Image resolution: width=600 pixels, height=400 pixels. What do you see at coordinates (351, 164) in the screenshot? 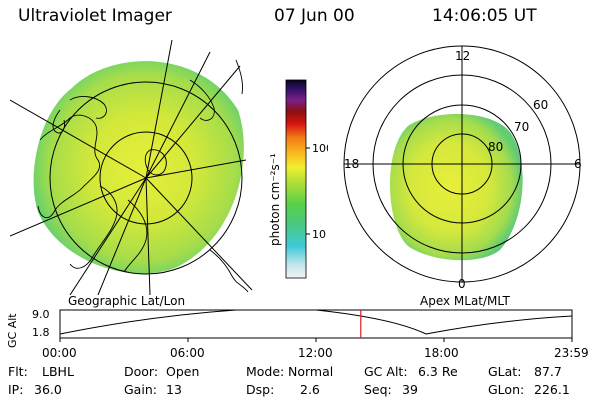
I see `mlt-label-18: 18` at bounding box center [351, 164].